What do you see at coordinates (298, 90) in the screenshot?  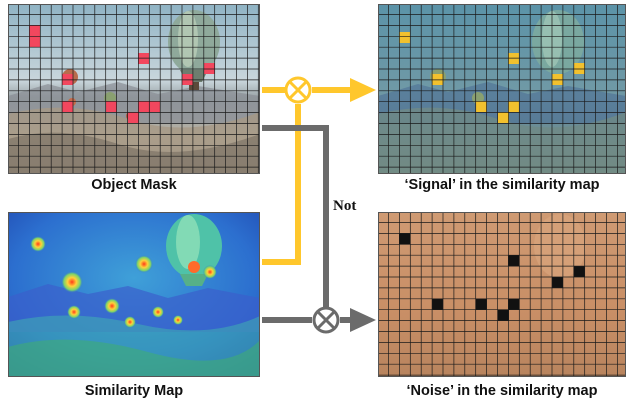 I see `signal-multiply-node` at bounding box center [298, 90].